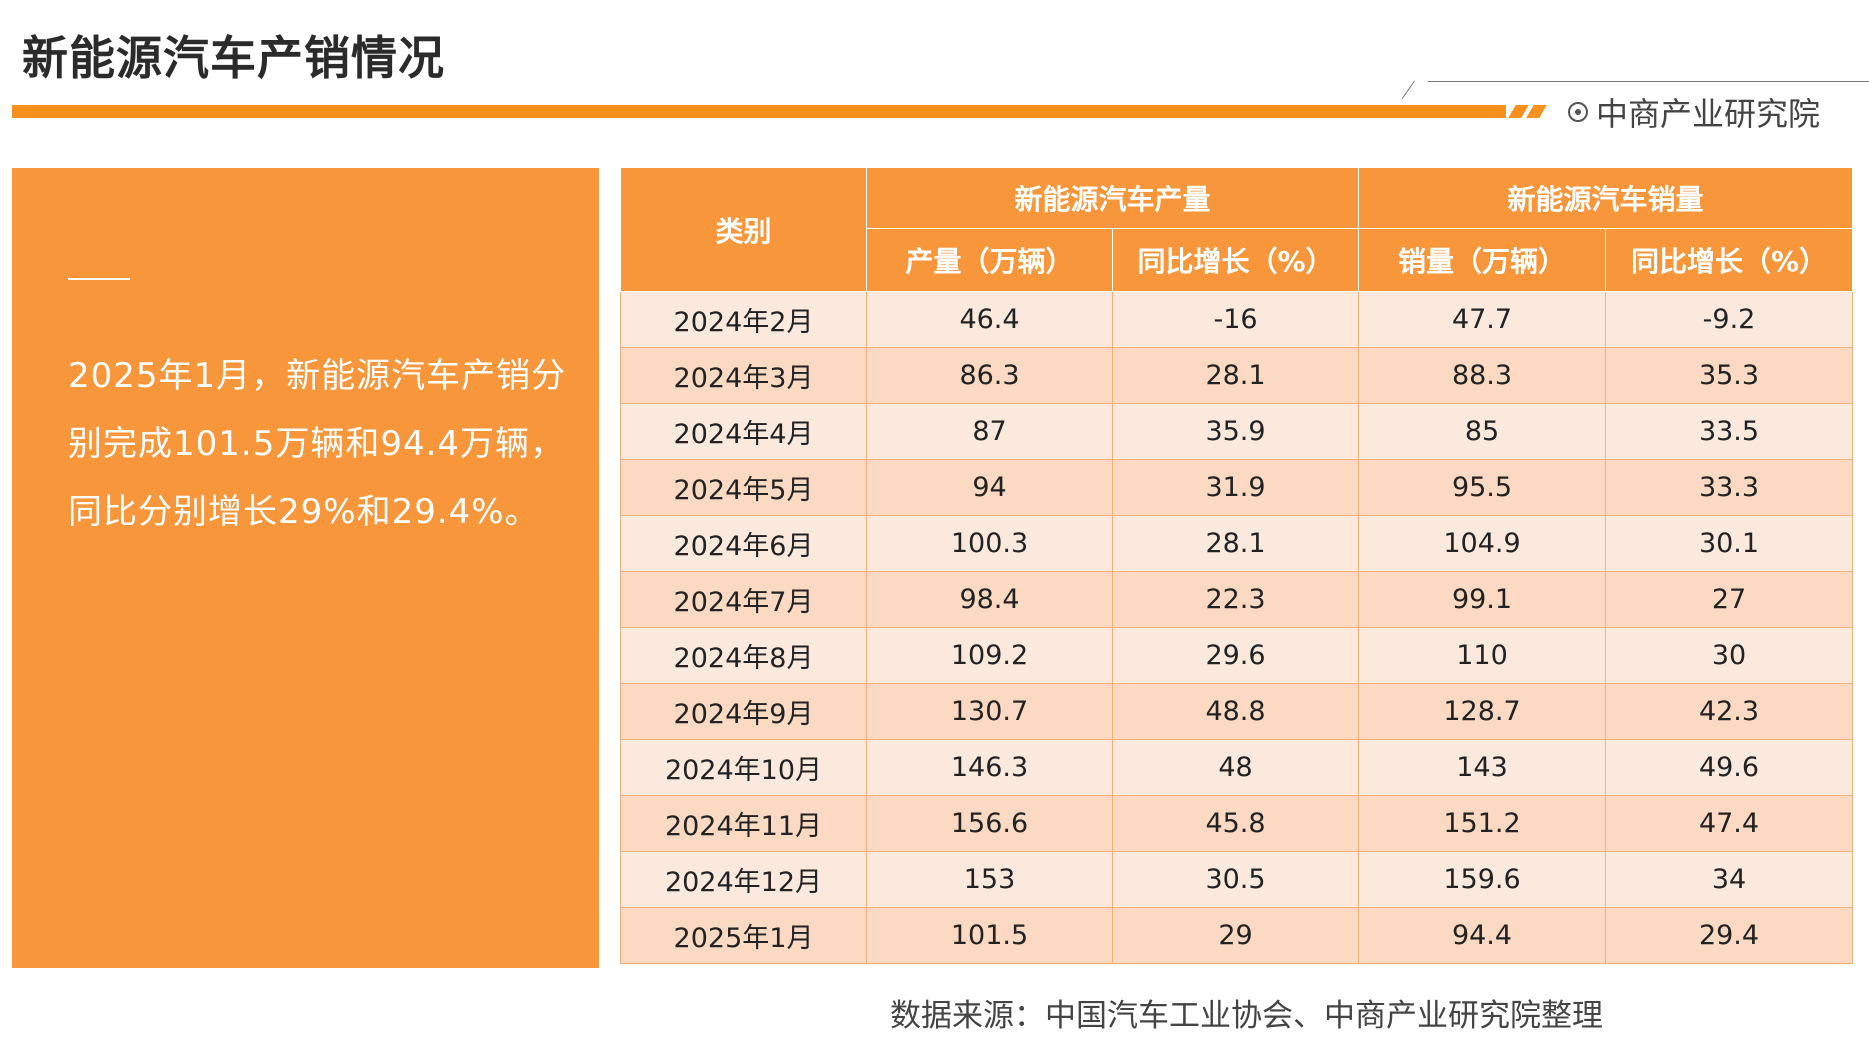 This screenshot has height=1051, width=1869. What do you see at coordinates (743, 711) in the screenshot?
I see `cell-month: 2024年9月` at bounding box center [743, 711].